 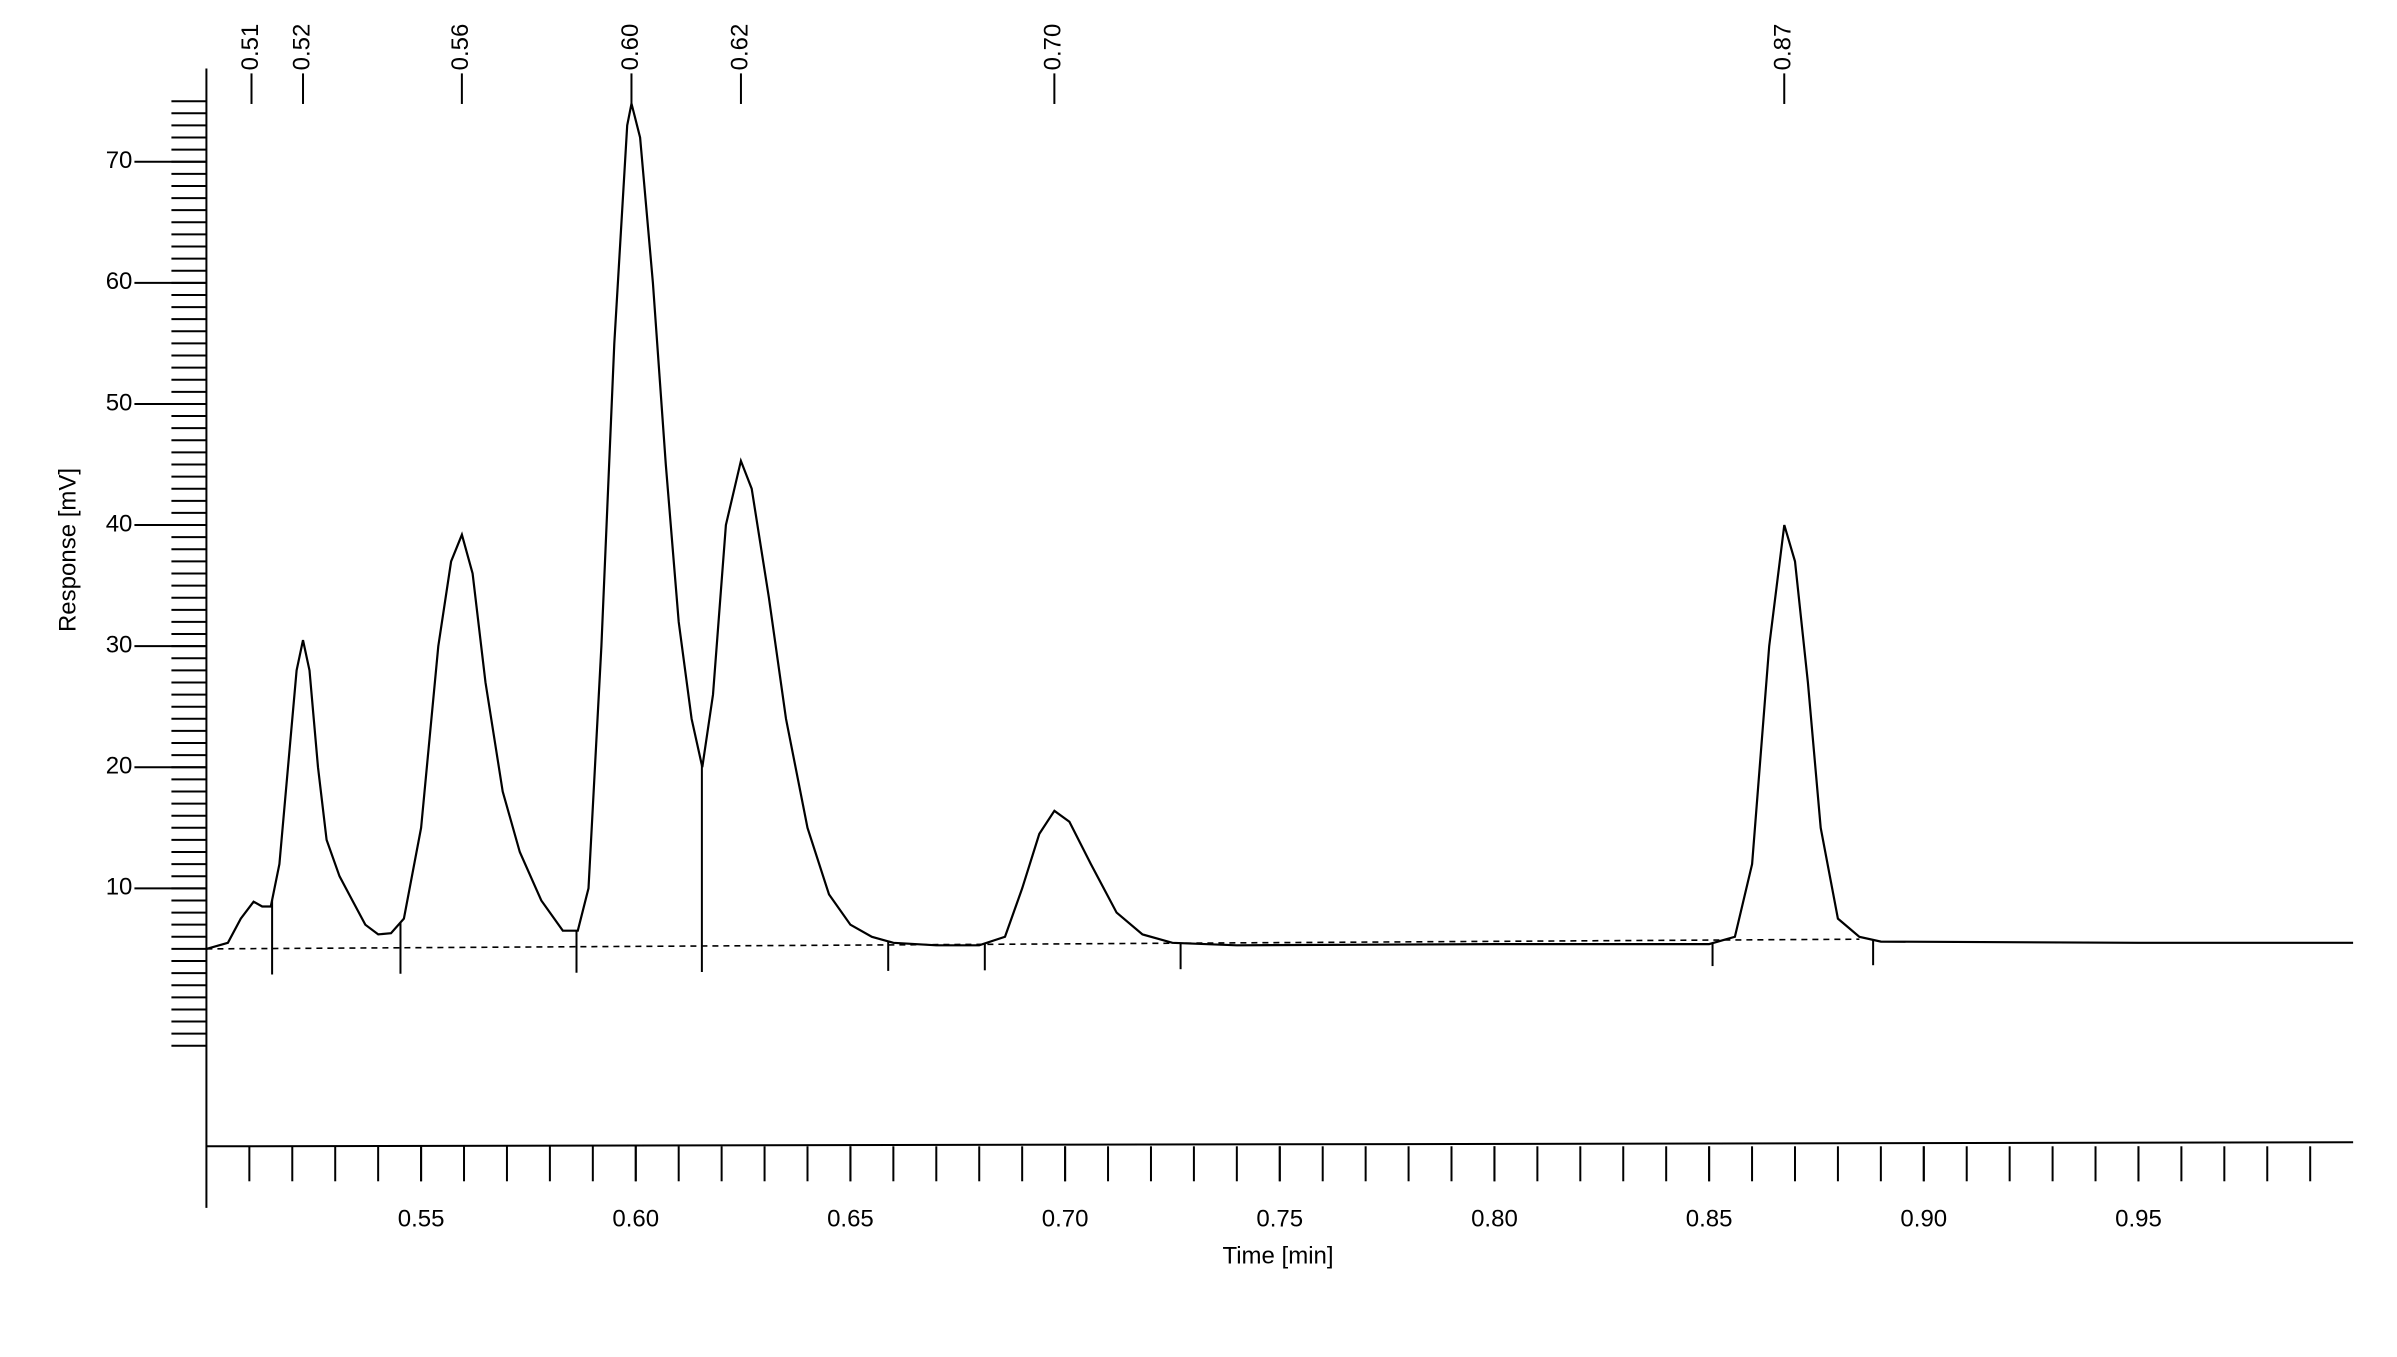 What do you see at coordinates (119, 523) in the screenshot?
I see `y-tick-label: 40` at bounding box center [119, 523].